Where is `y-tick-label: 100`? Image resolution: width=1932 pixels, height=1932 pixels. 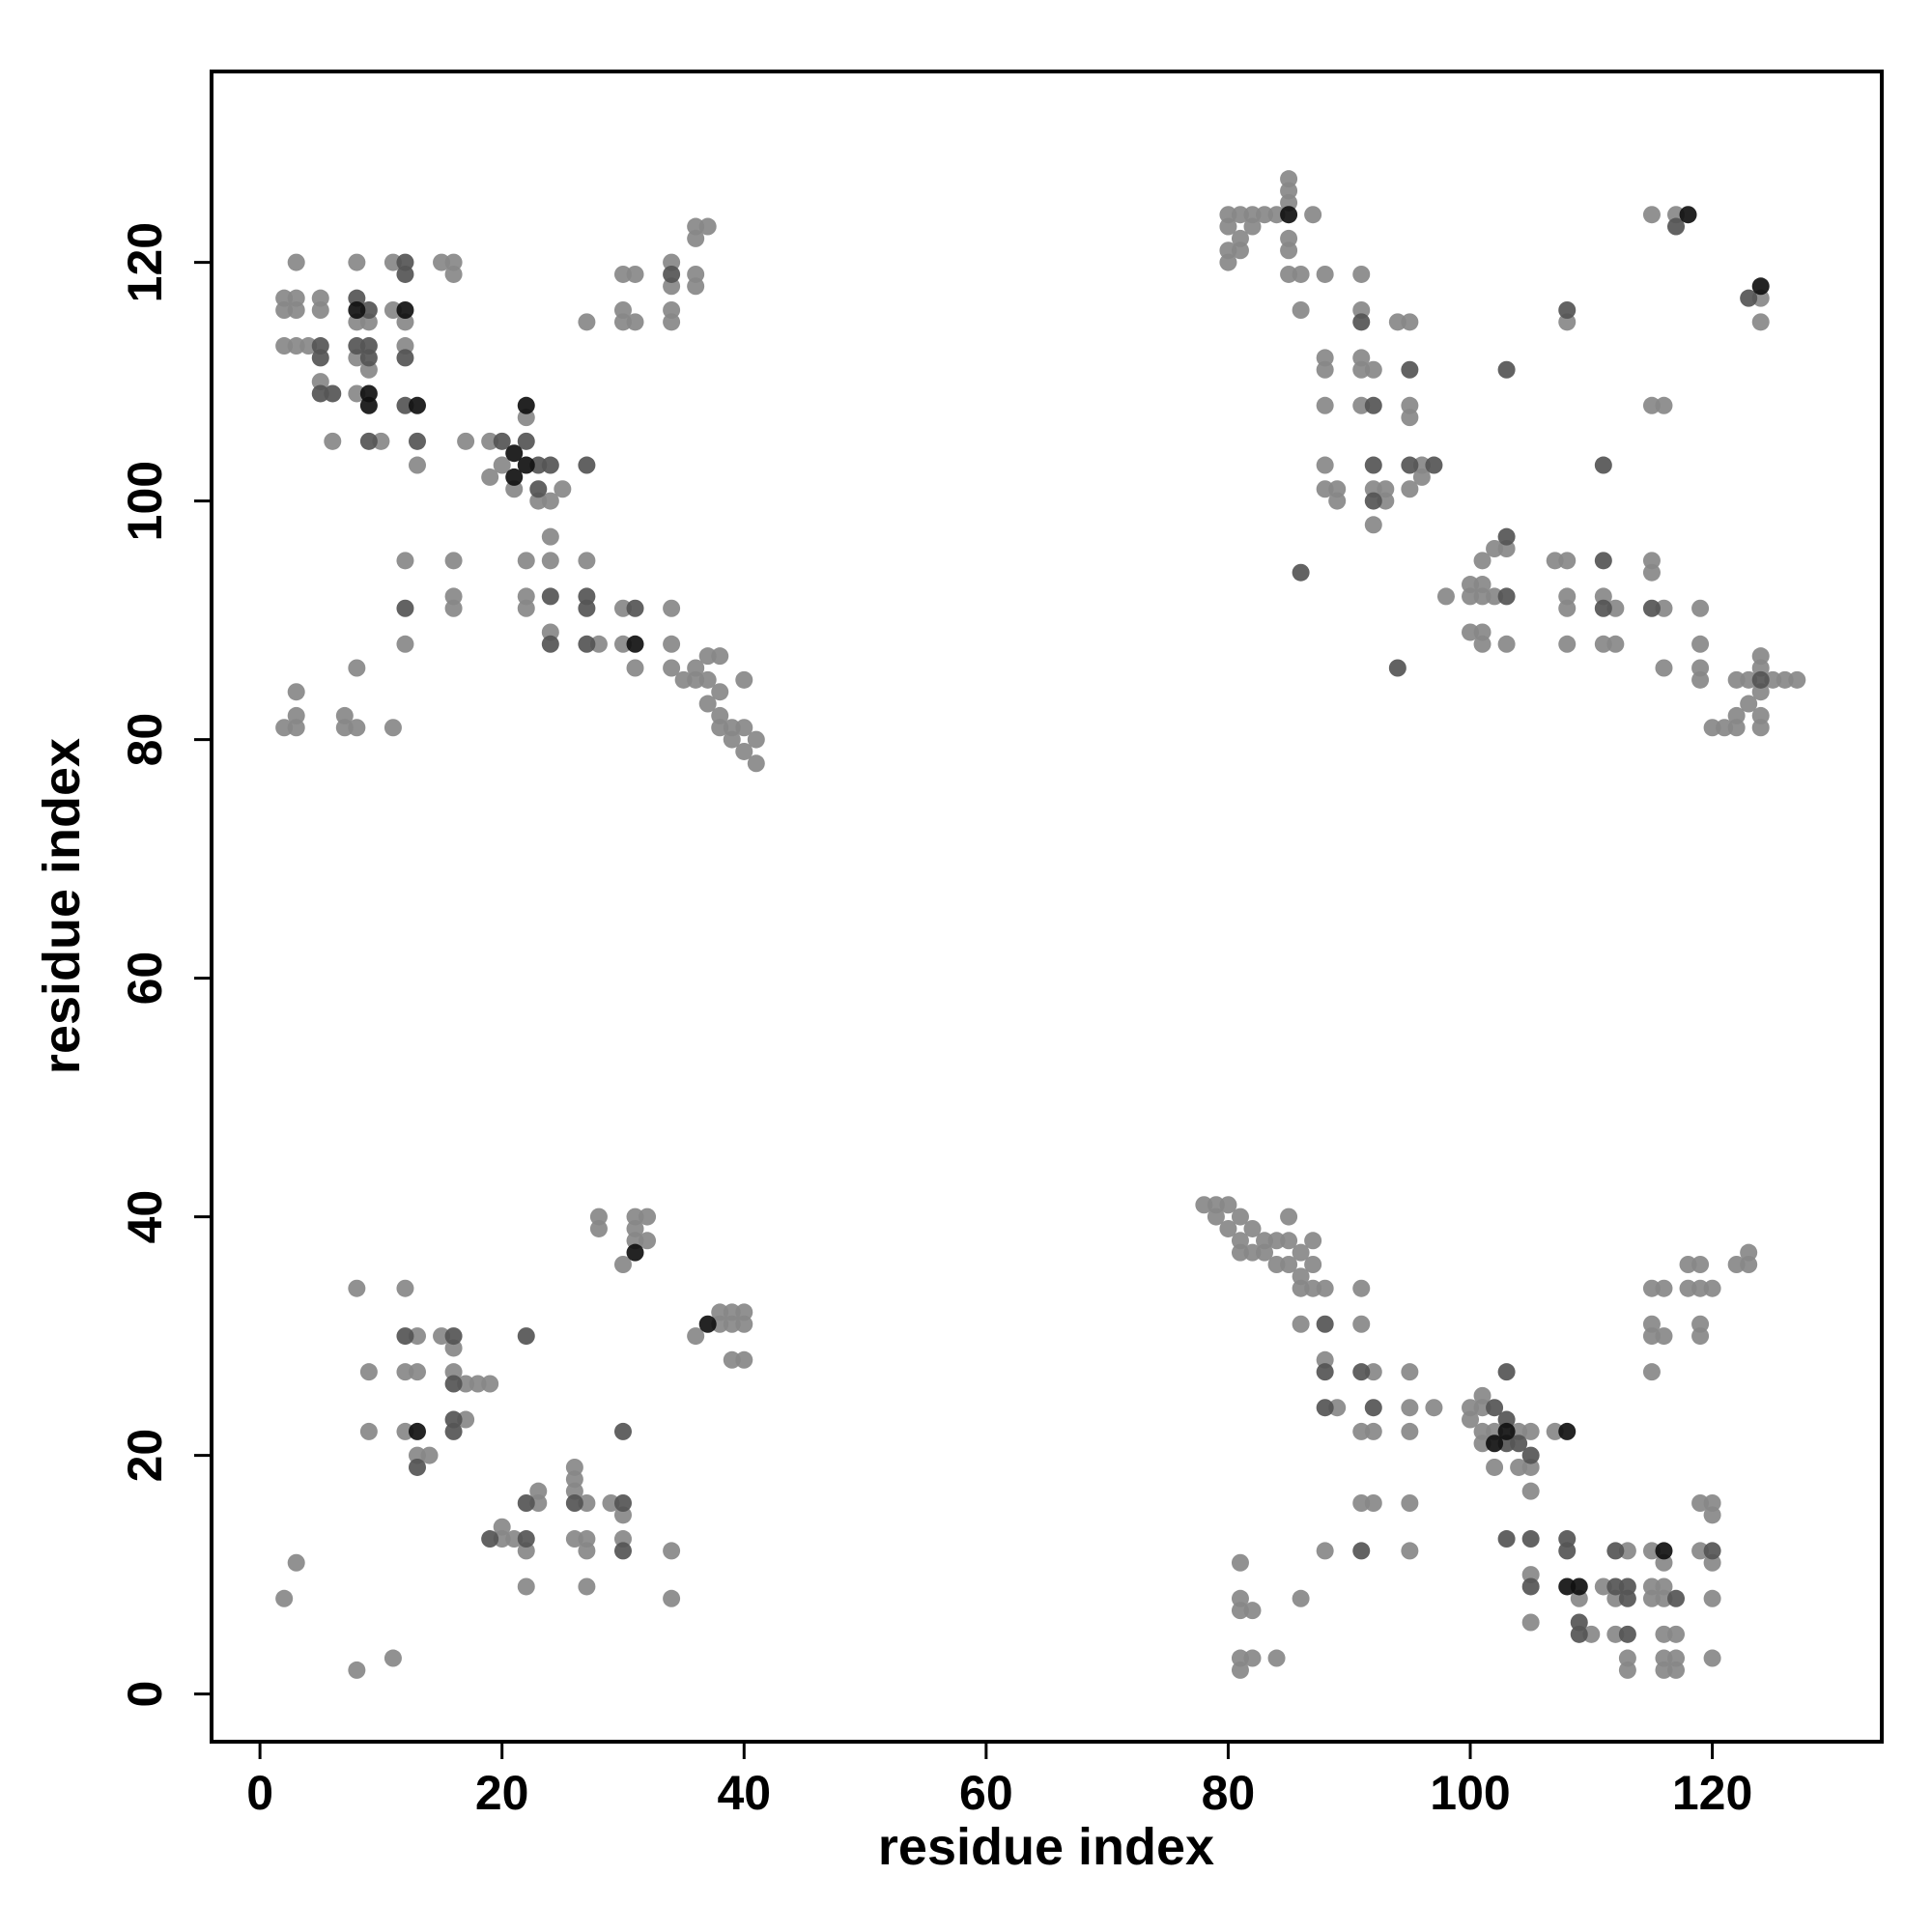 y-tick-label: 100 is located at coordinates (145, 501).